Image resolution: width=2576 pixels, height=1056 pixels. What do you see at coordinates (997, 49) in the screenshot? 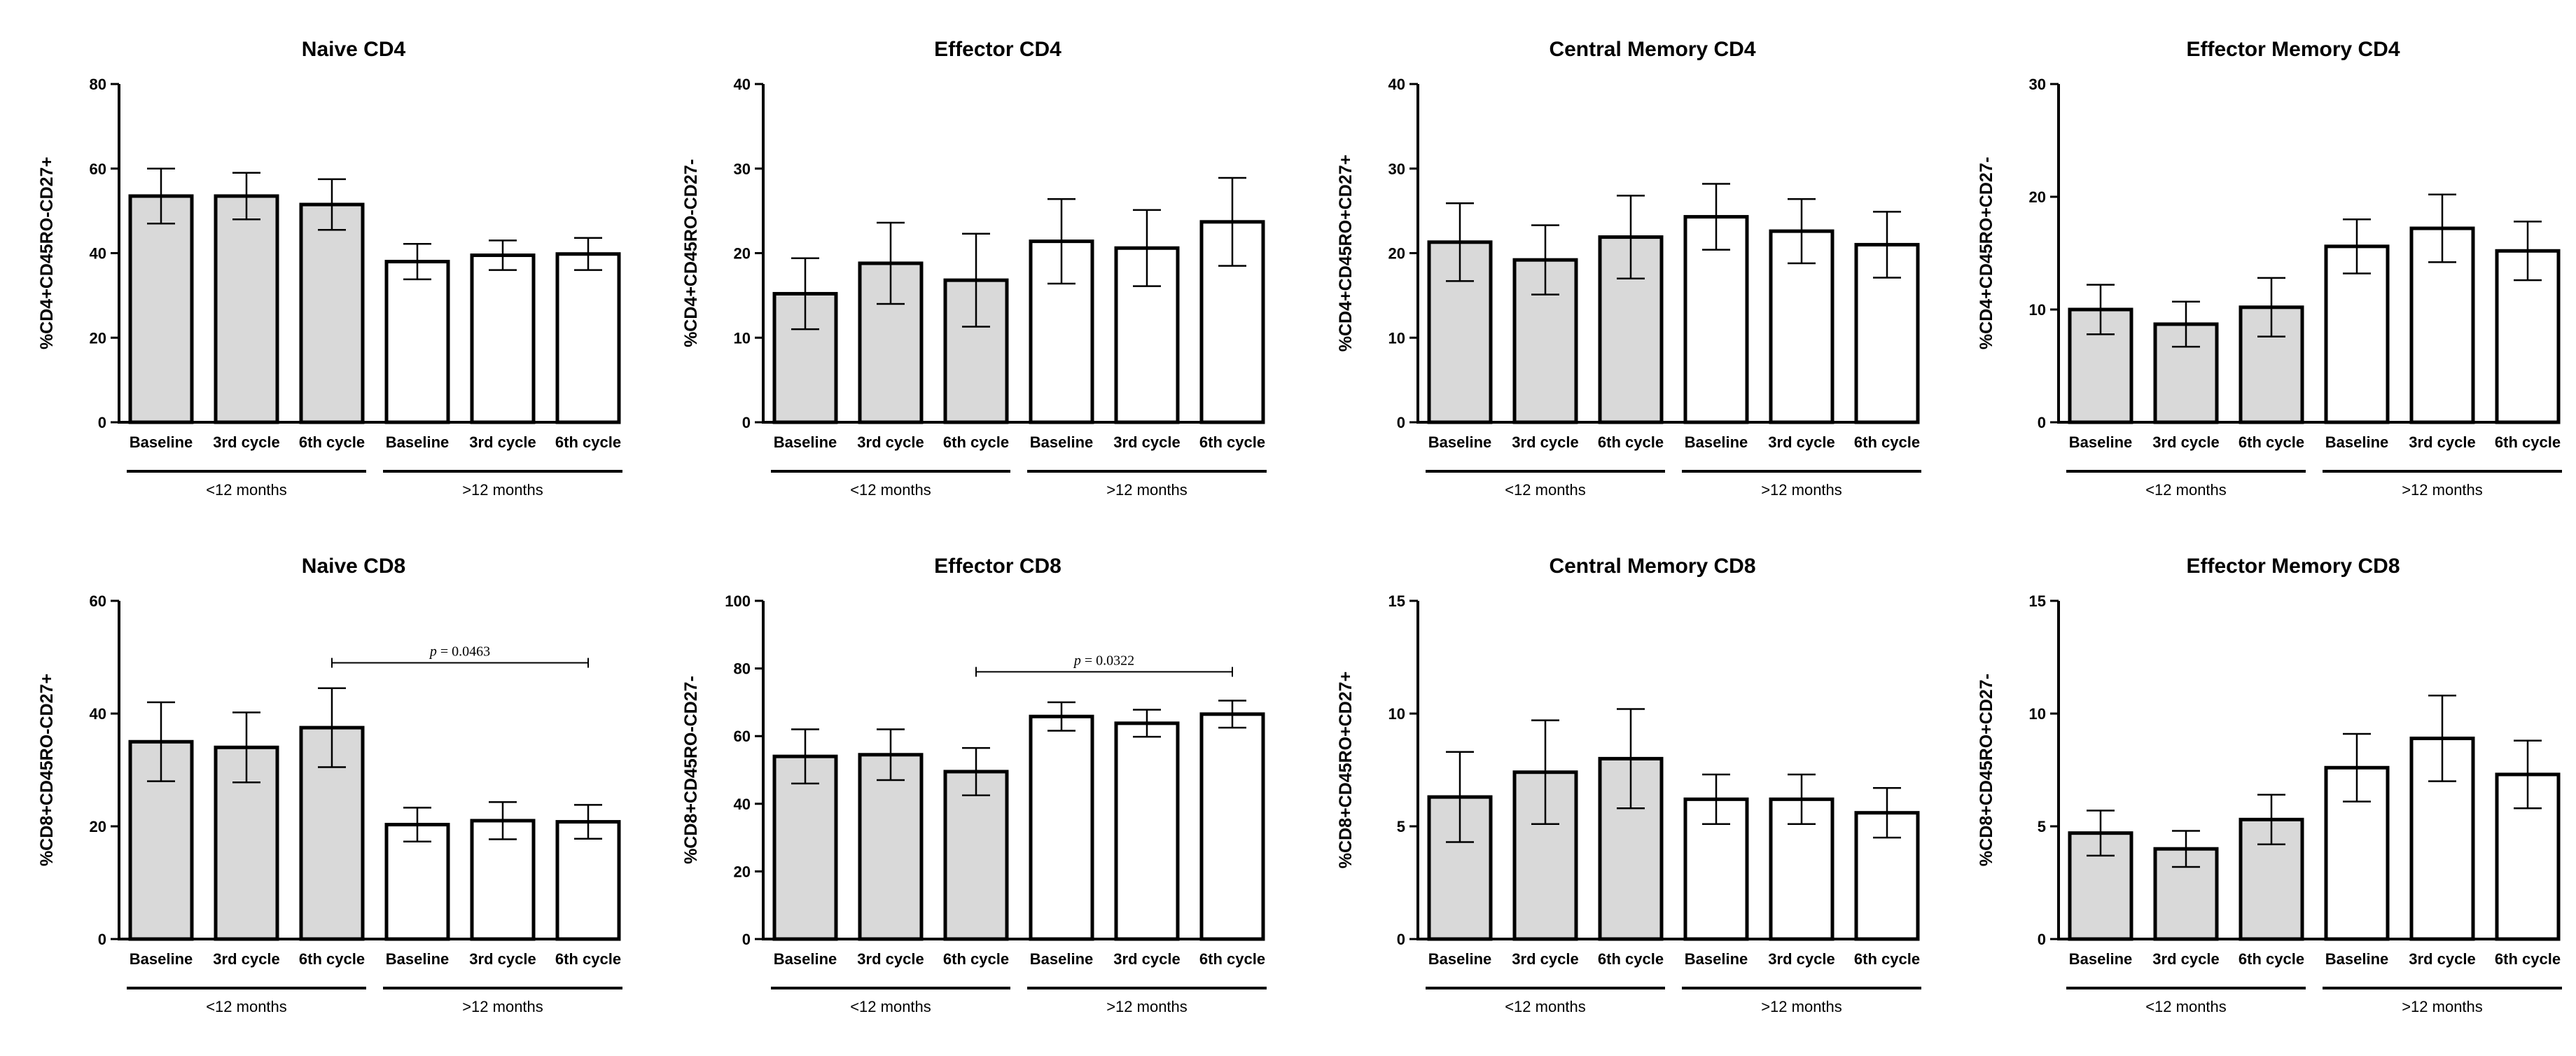
I see `chart-title: Effector CD4` at bounding box center [997, 49].